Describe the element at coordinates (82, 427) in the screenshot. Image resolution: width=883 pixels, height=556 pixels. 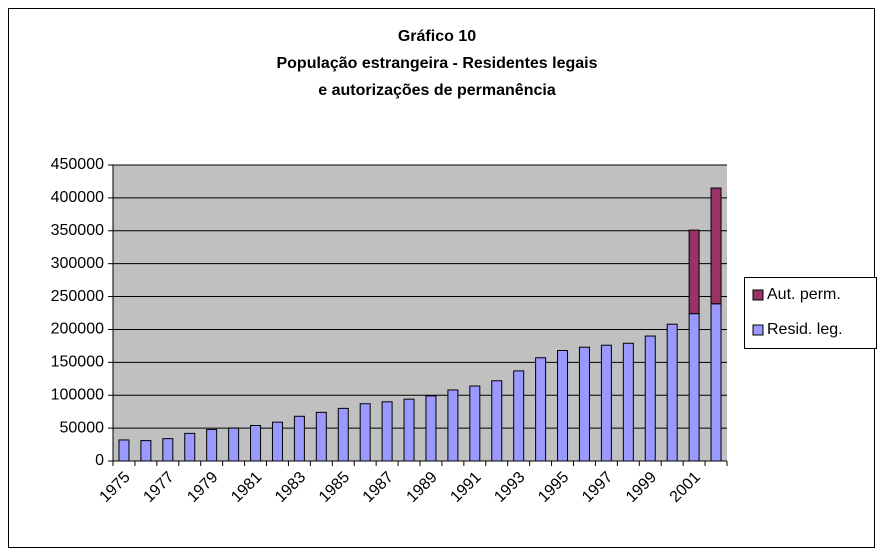
I see `y-tick-label: 50000` at that location.